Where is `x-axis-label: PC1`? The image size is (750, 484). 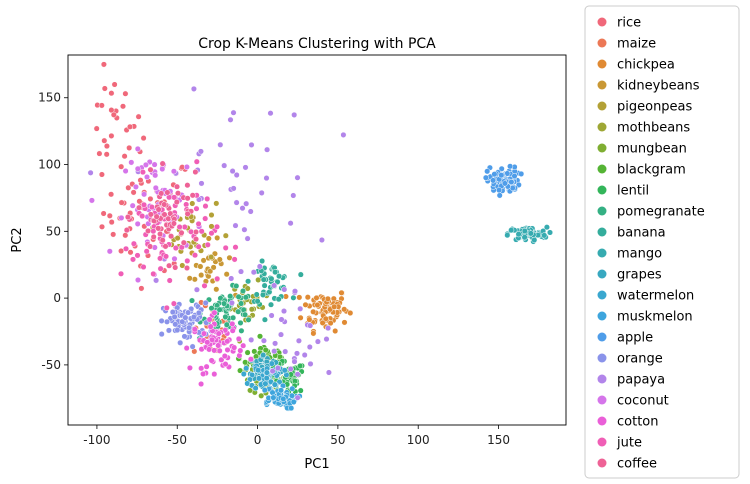
x-axis-label: PC1 is located at coordinates (316, 464).